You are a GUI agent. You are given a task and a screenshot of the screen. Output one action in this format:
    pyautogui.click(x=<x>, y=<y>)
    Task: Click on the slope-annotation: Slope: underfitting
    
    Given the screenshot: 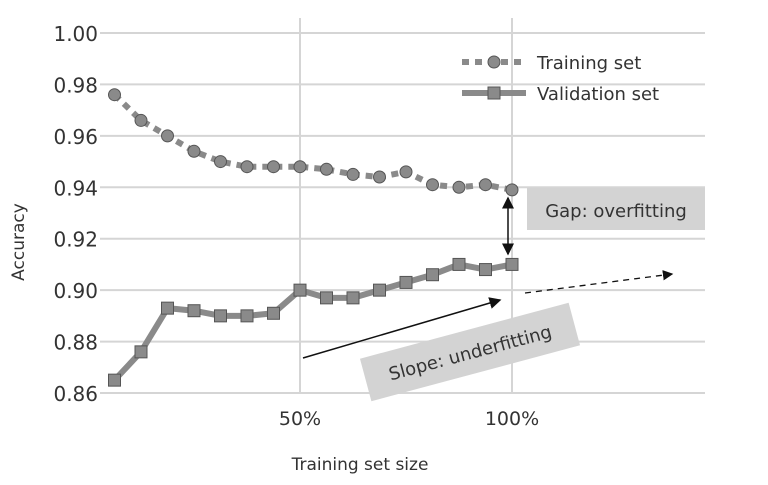 What is the action you would take?
    pyautogui.click(x=470, y=352)
    